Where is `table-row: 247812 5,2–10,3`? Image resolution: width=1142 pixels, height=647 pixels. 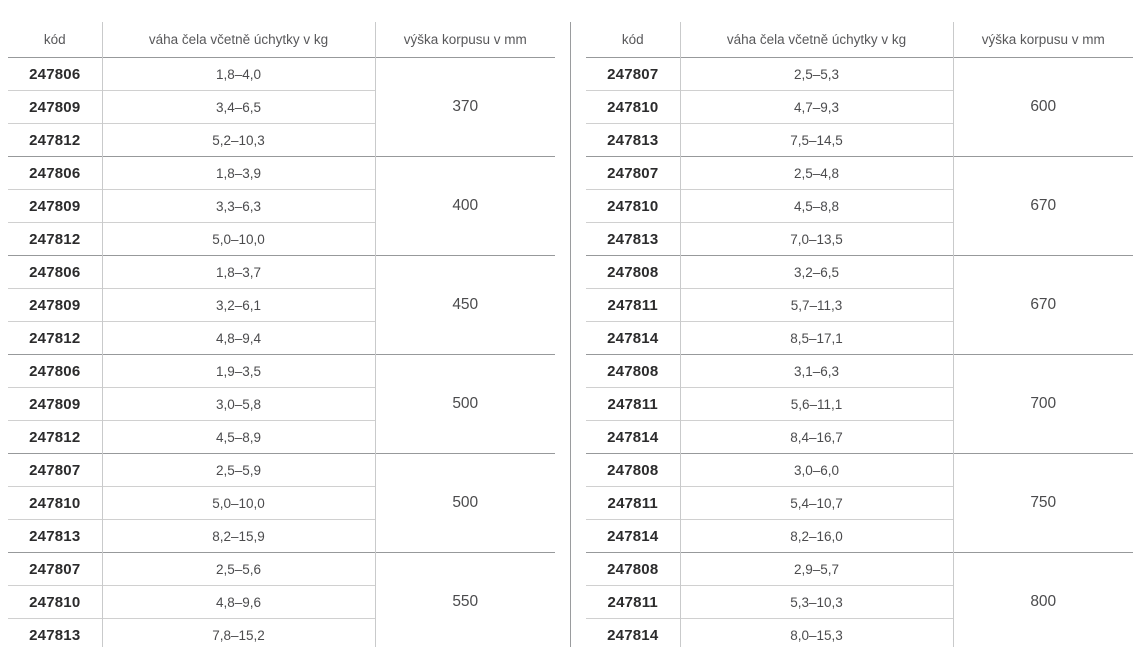
table-row: 247812 5,2–10,3 is located at coordinates (281, 140).